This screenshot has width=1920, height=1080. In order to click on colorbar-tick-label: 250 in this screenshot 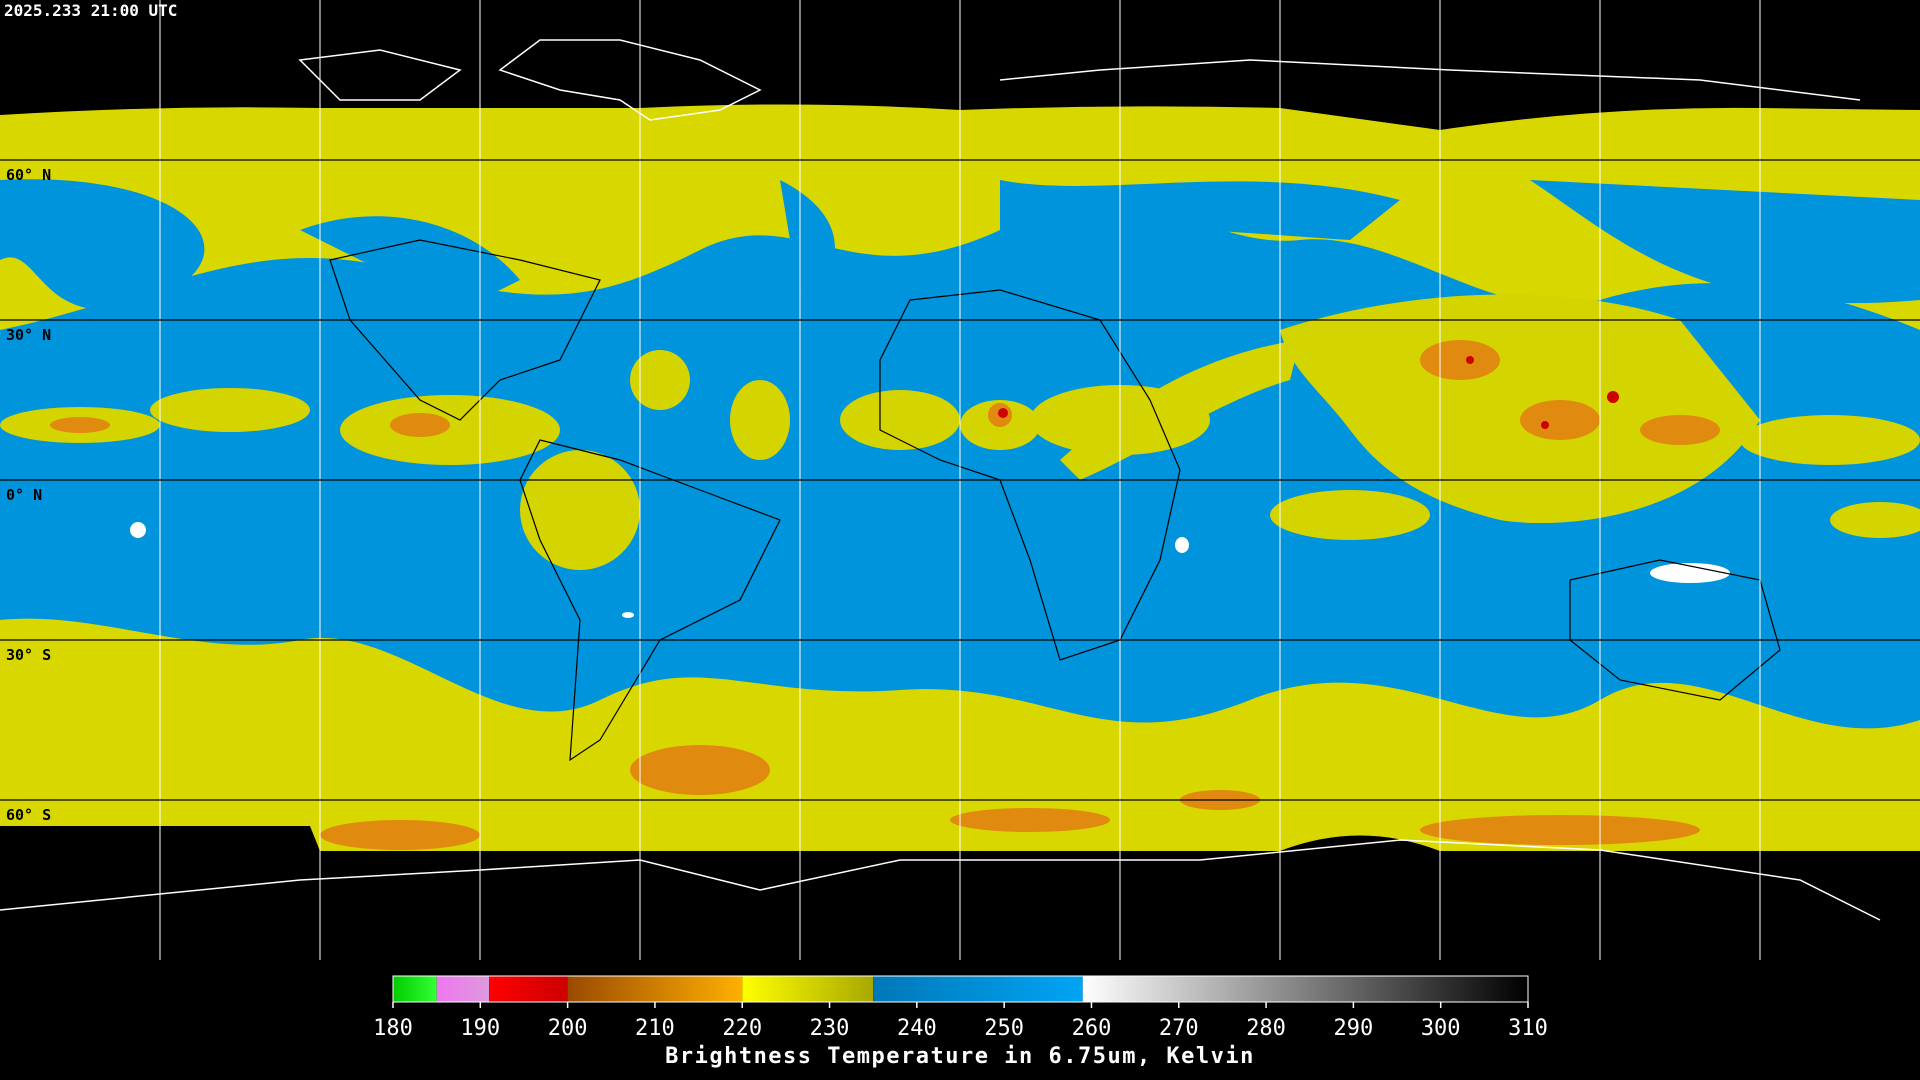, I will do `click(1004, 1028)`.